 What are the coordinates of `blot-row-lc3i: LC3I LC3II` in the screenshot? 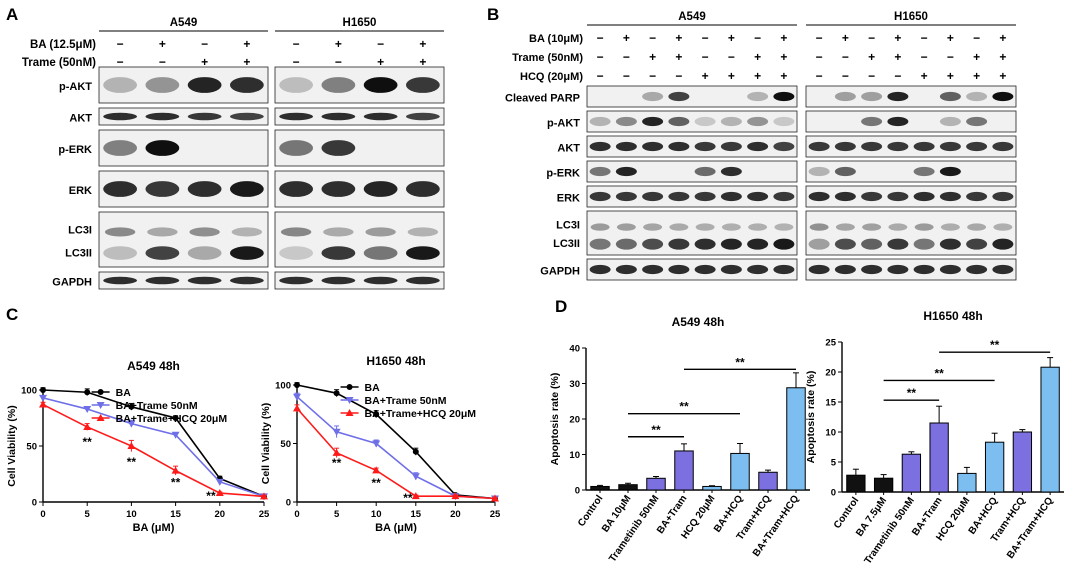 It's located at (785, 233).